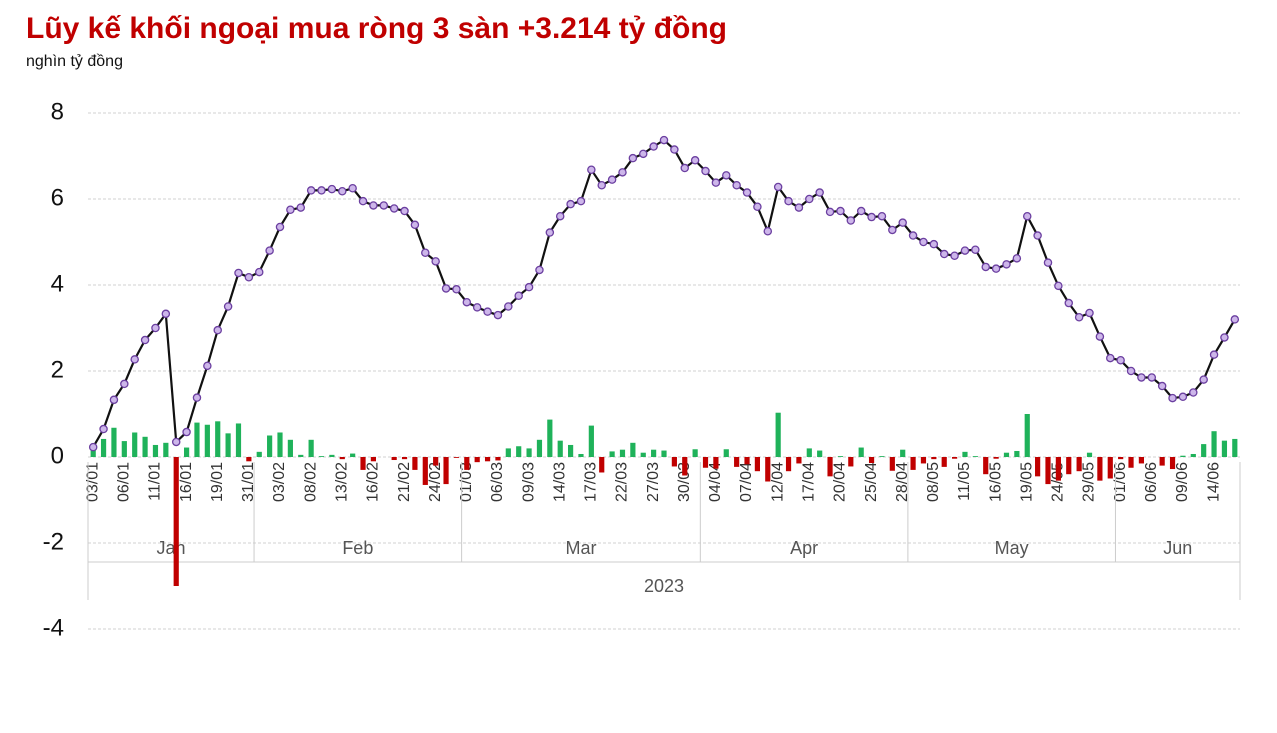 This screenshot has height=733, width=1277. Describe the element at coordinates (1213, 482) in the screenshot. I see `x-tick-label: 14/06` at that location.